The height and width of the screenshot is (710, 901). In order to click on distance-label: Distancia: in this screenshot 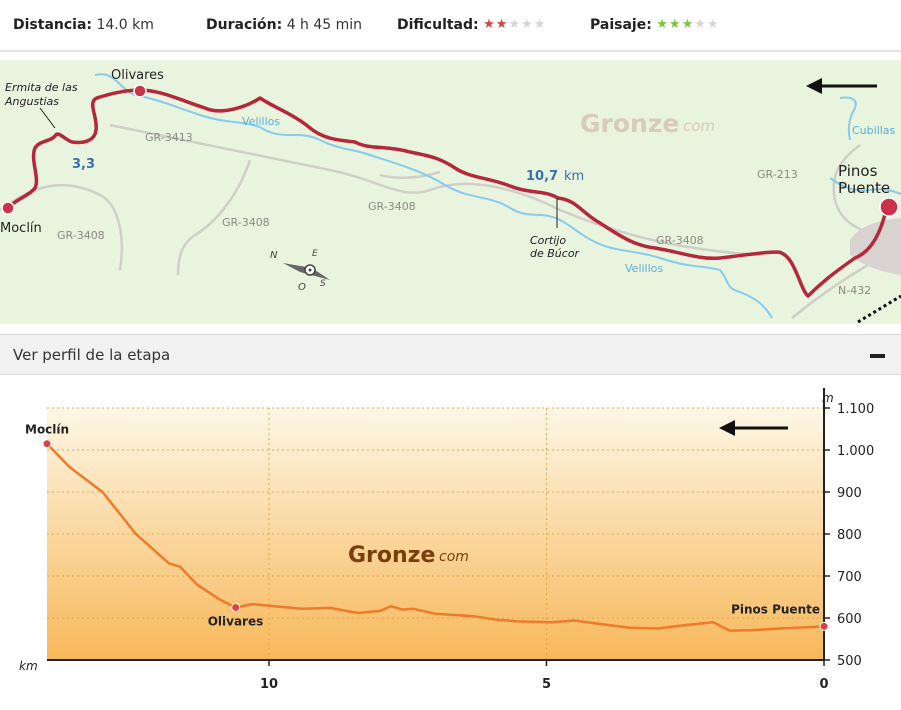, I will do `click(53, 25)`.